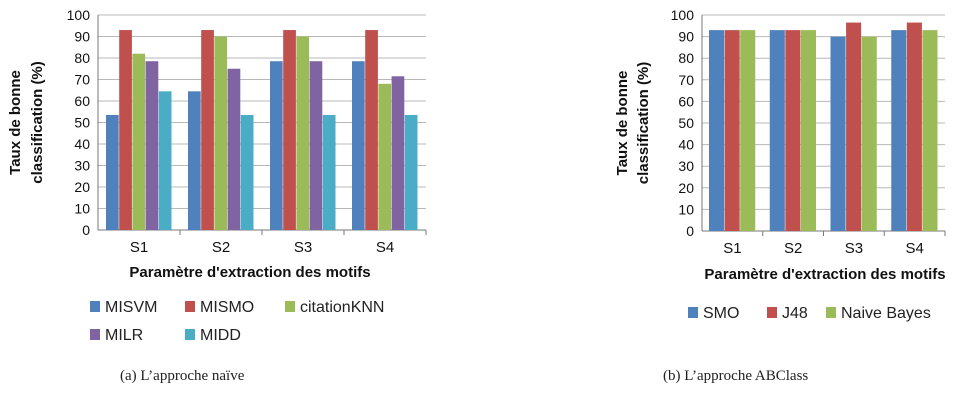 Image resolution: width=959 pixels, height=394 pixels. I want to click on legend-label: MISVM, so click(131, 307).